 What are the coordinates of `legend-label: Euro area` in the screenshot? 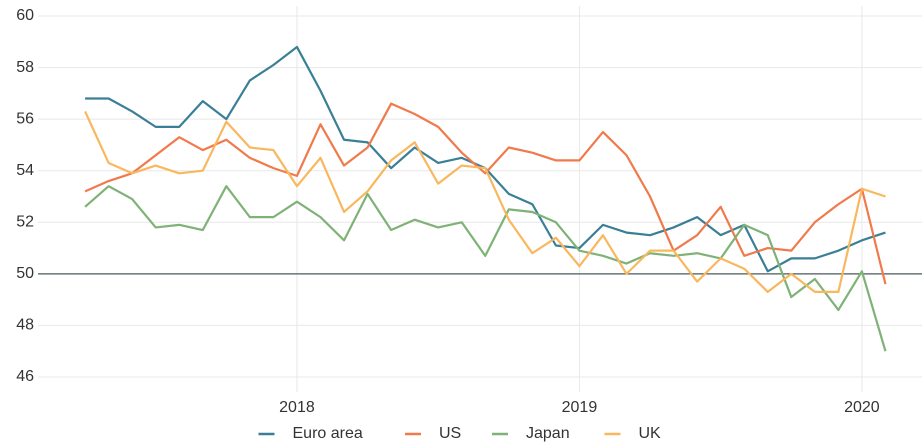 It's located at (328, 433).